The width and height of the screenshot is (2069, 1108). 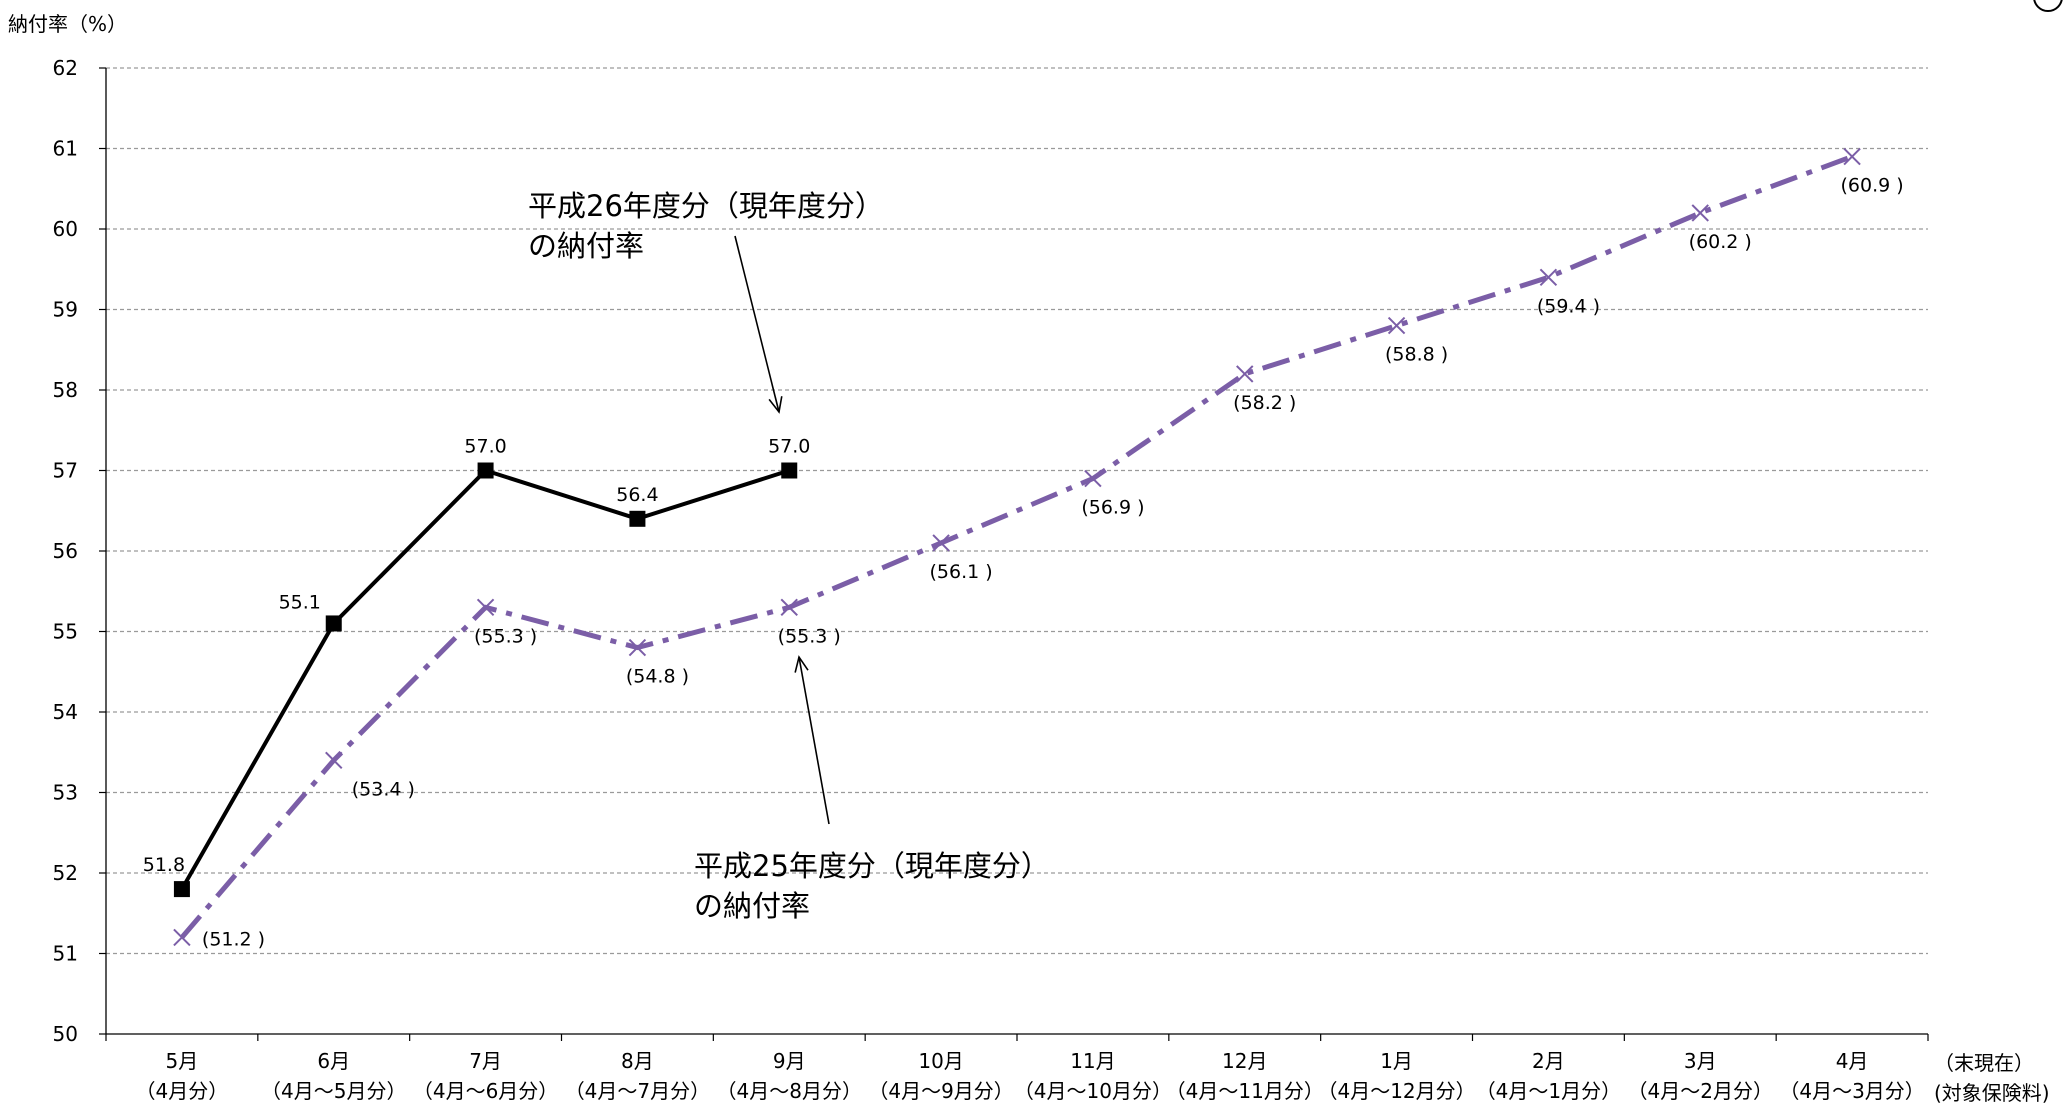 What do you see at coordinates (586, 246) in the screenshot?
I see `annotation-h26-line2: の納付率` at bounding box center [586, 246].